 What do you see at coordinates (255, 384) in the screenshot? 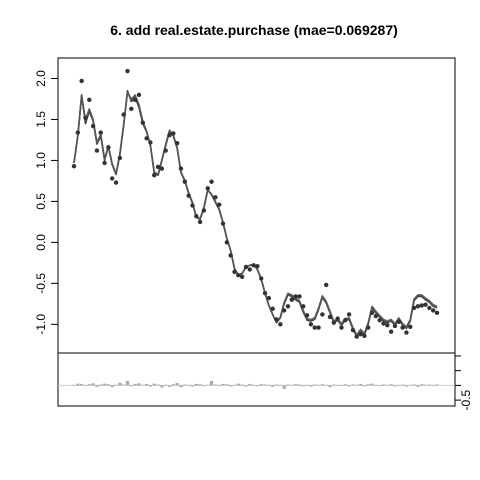
I see `residual-bars` at bounding box center [255, 384].